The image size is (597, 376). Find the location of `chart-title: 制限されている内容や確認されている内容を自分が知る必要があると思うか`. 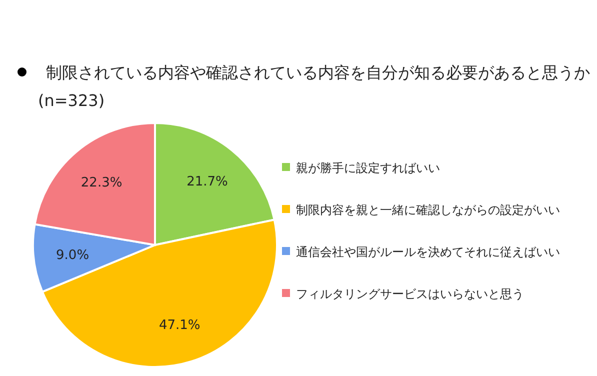

chart-title: 制限されている内容や確認されている内容を自分が知る必要があると思うか is located at coordinates (318, 72).